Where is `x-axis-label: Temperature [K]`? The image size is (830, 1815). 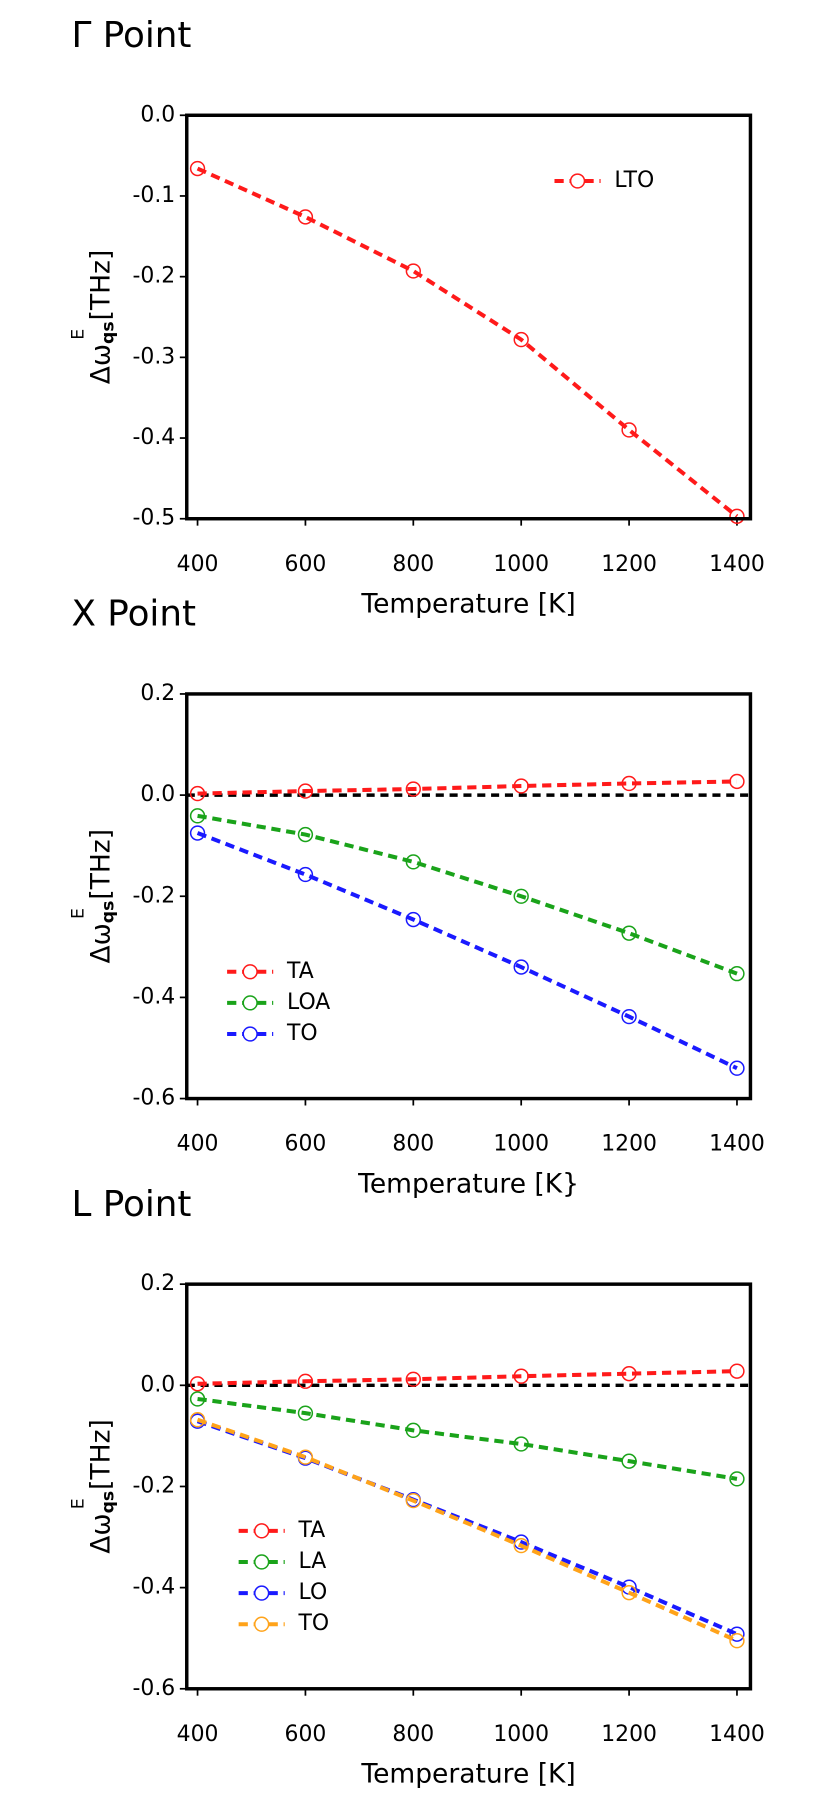 x-axis-label: Temperature [K] is located at coordinates (467, 604).